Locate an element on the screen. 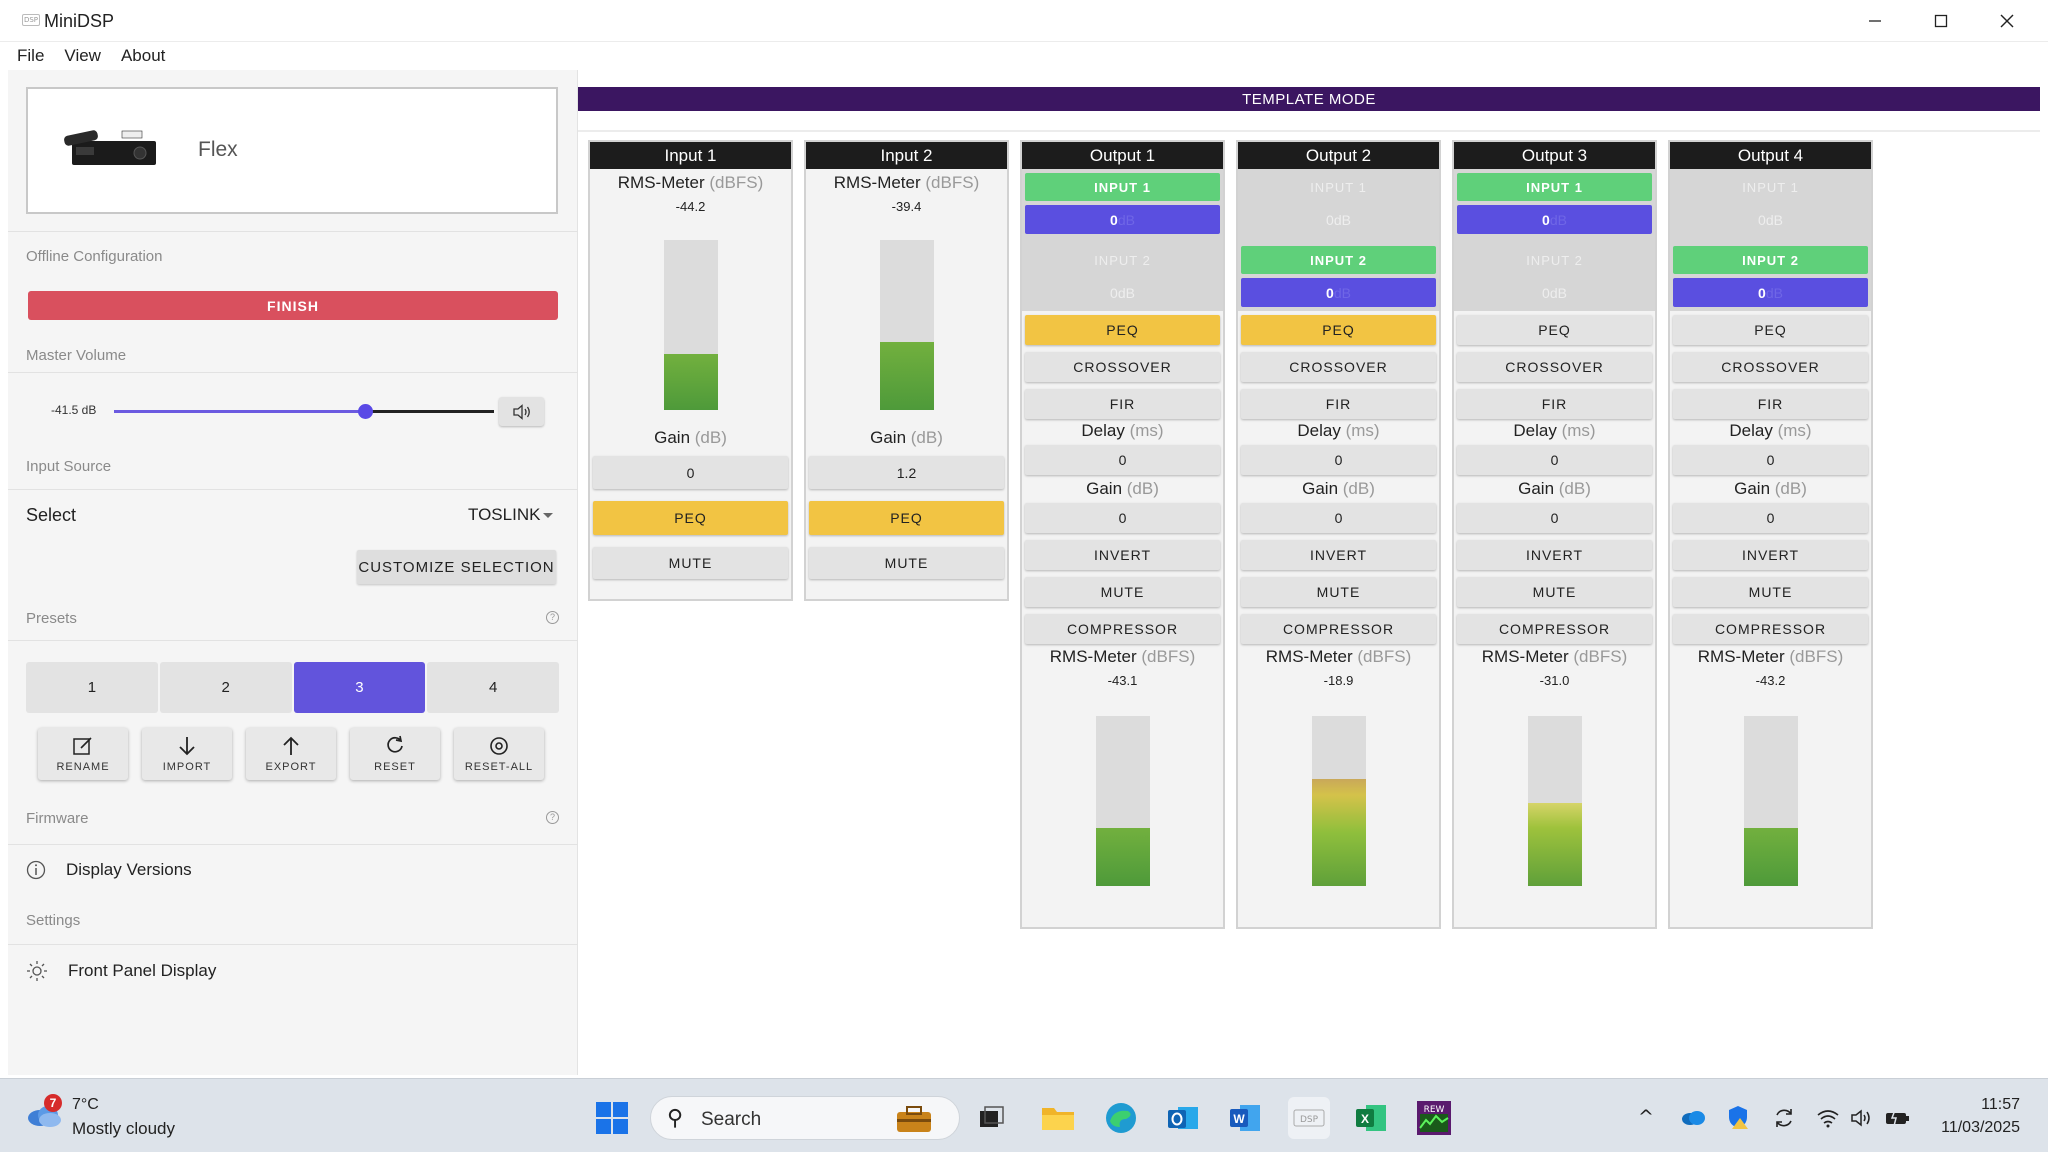 This screenshot has width=2048, height=1152. taskbar-search: ⚲ Search is located at coordinates (805, 1118).